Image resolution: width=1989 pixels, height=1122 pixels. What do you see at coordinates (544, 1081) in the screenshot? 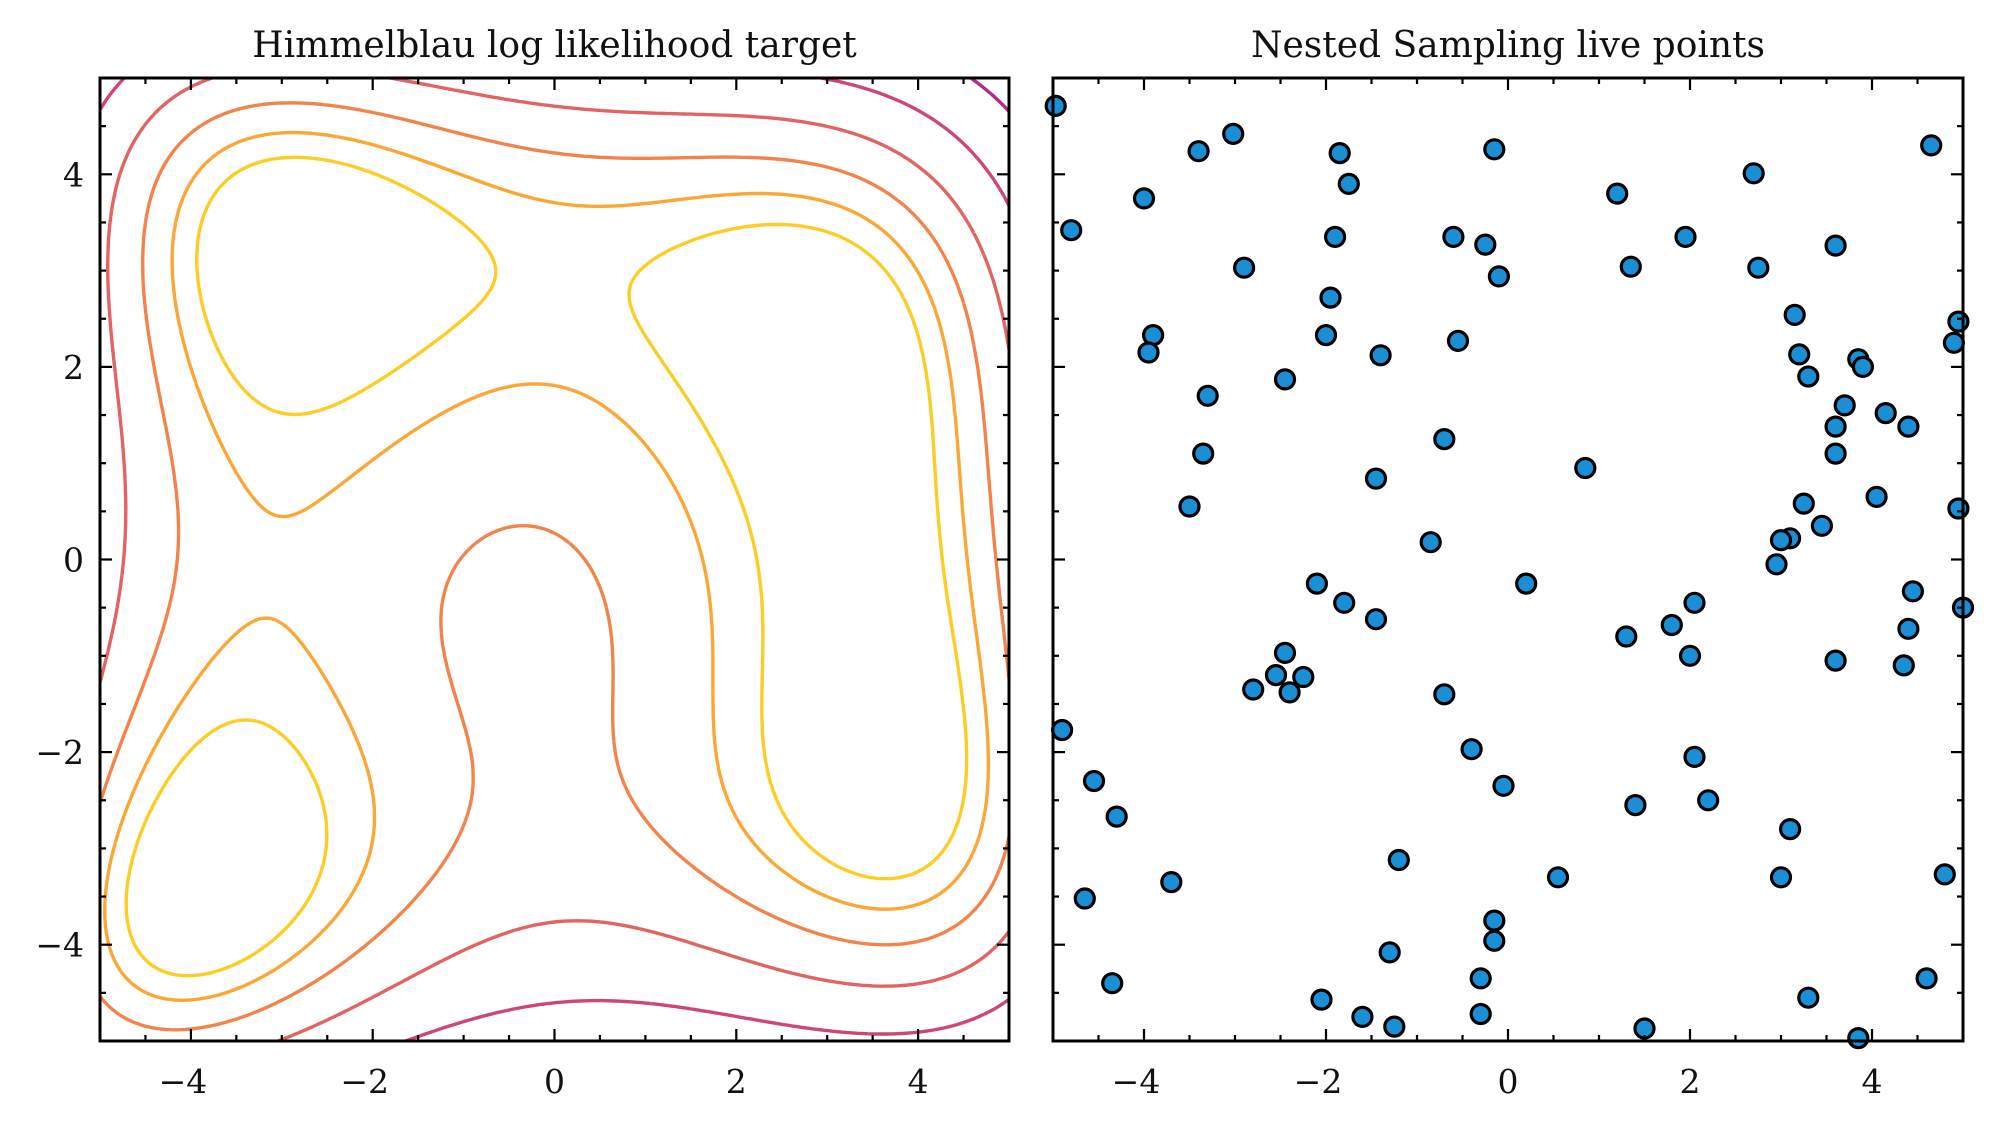
I see `left-x-tick-labels: −4 −2 0 2 4` at bounding box center [544, 1081].